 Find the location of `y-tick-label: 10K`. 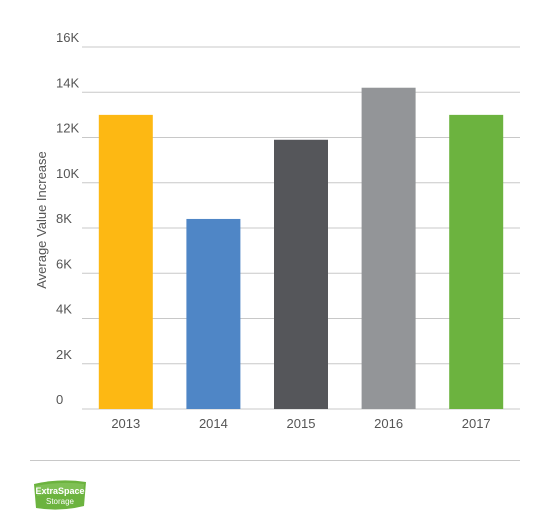

y-tick-label: 10K is located at coordinates (67, 173).